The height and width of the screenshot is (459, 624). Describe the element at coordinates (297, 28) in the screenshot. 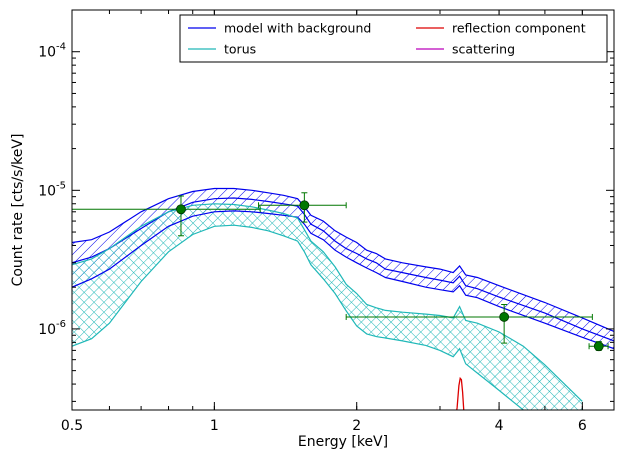

I see `legend-label: model with background` at that location.